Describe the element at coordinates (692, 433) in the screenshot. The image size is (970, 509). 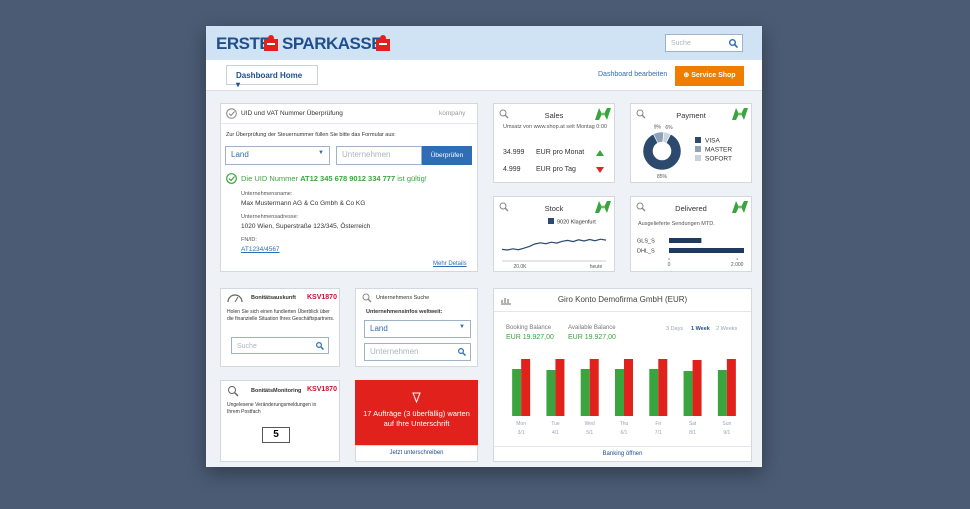
I see `x-date-label: 8/1` at that location.